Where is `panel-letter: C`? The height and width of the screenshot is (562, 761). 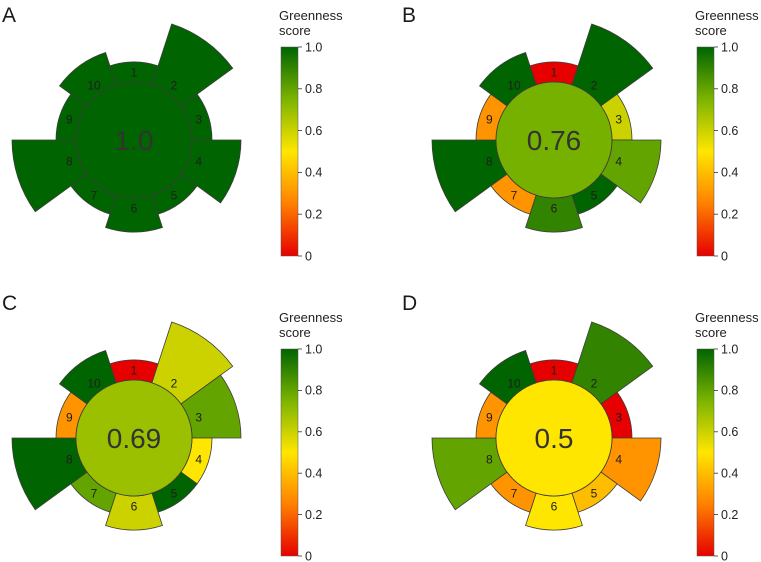
panel-letter: C is located at coordinates (9, 303).